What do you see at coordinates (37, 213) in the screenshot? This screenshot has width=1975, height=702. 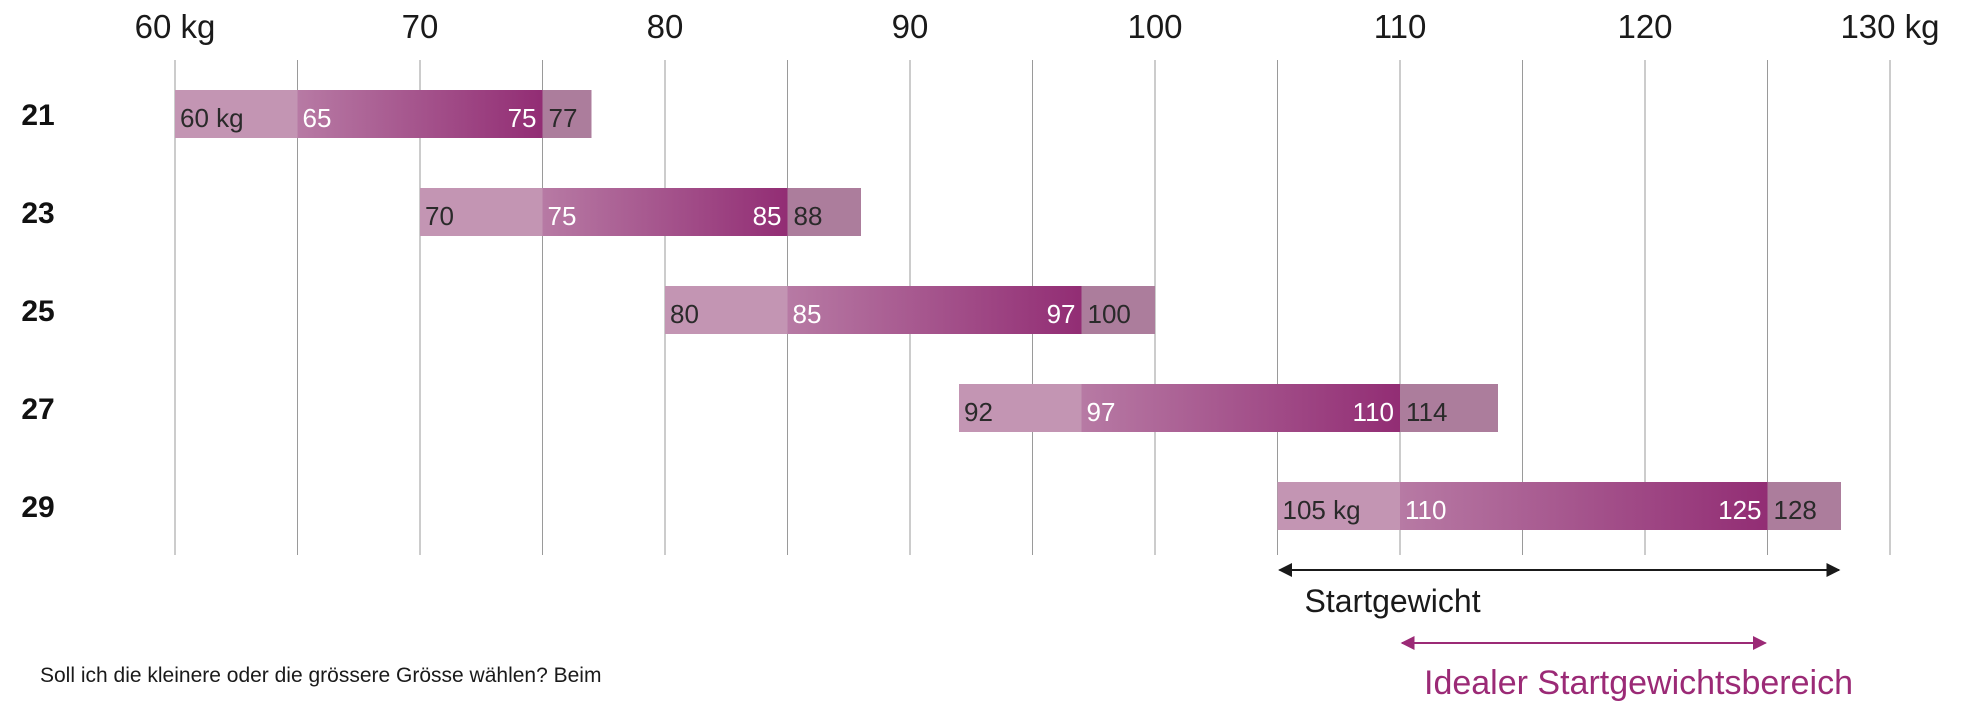 I see `row-label: 23` at bounding box center [37, 213].